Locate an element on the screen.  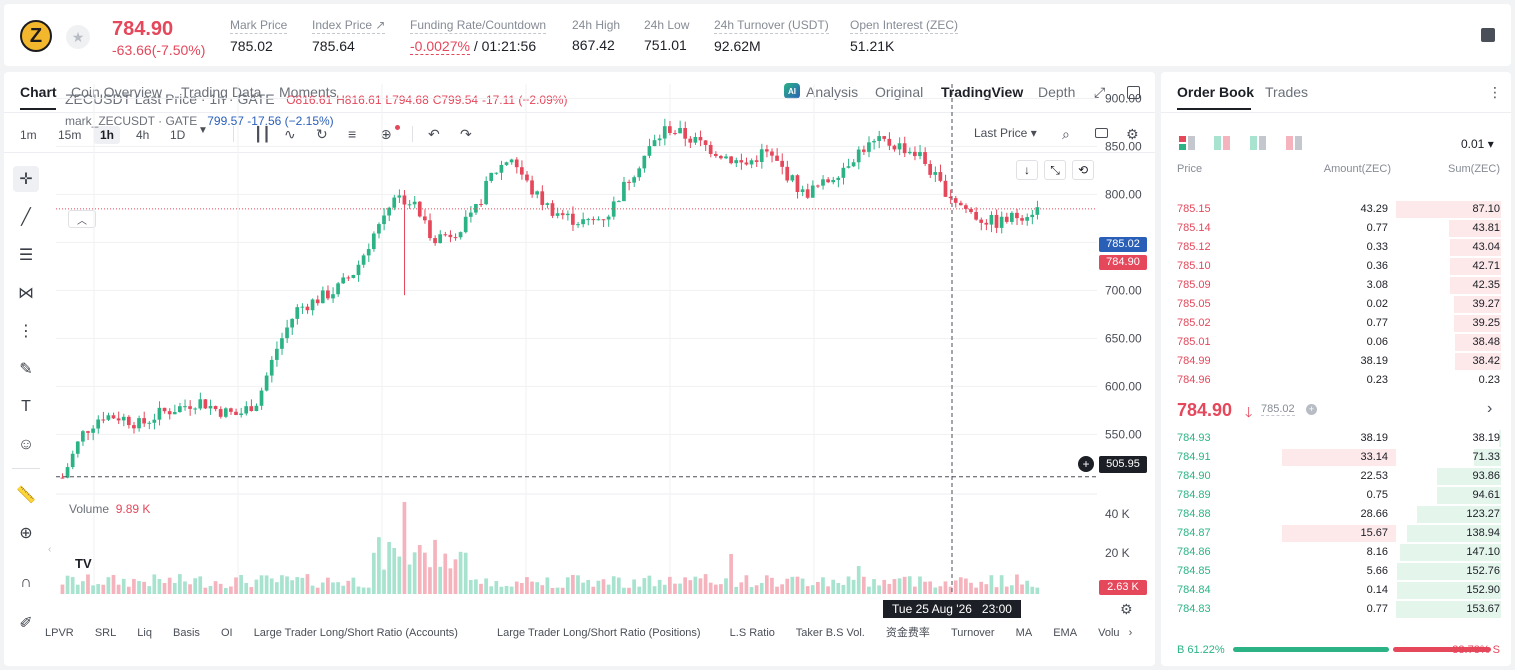
collapse-pane-icon: ‹ is located at coordinates (50, 549).